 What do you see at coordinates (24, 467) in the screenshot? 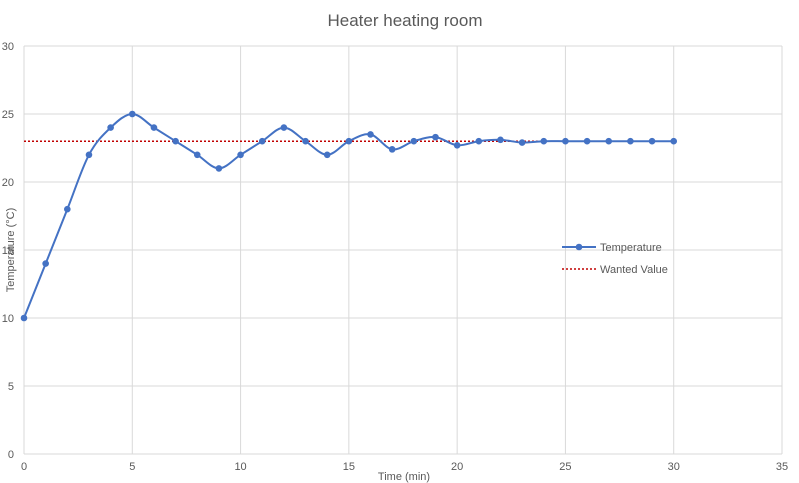
I see `x-tick-label: 0` at bounding box center [24, 467].